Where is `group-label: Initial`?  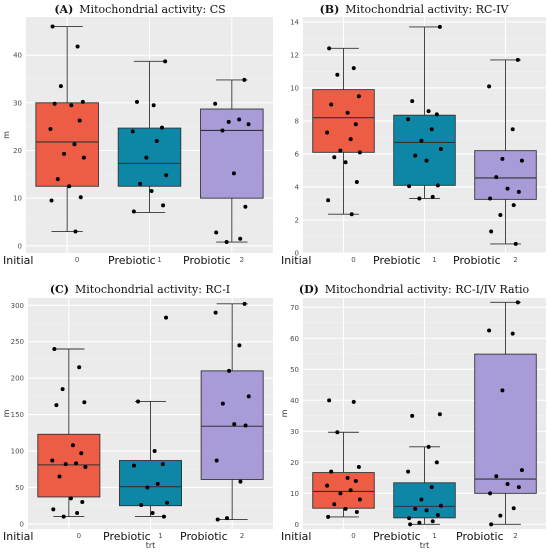 group-label: Initial is located at coordinates (296, 260).